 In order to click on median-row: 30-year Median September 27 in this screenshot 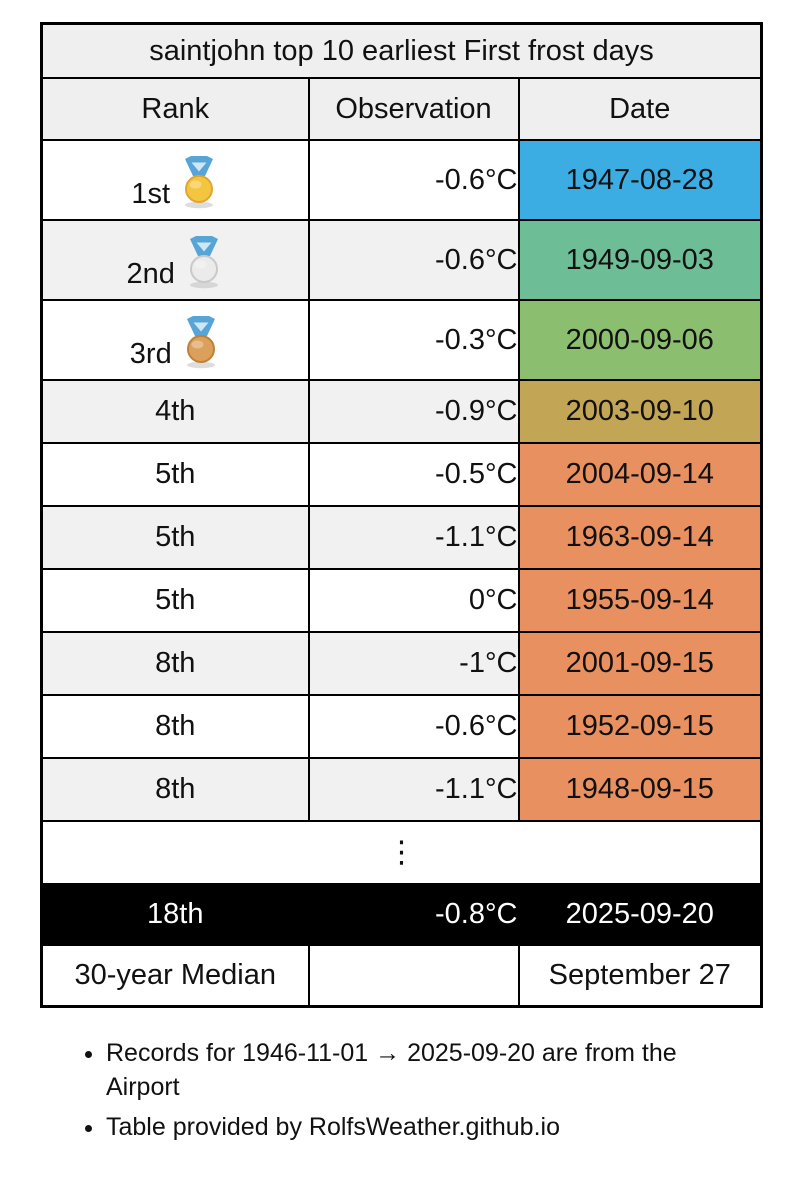, I will do `click(401, 975)`.